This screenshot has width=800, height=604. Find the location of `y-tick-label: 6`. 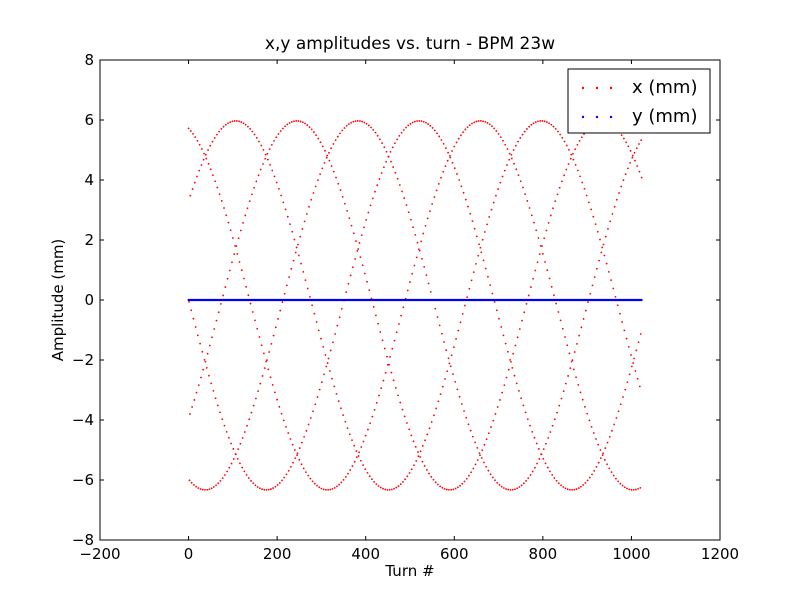

y-tick-label: 6 is located at coordinates (89, 120).